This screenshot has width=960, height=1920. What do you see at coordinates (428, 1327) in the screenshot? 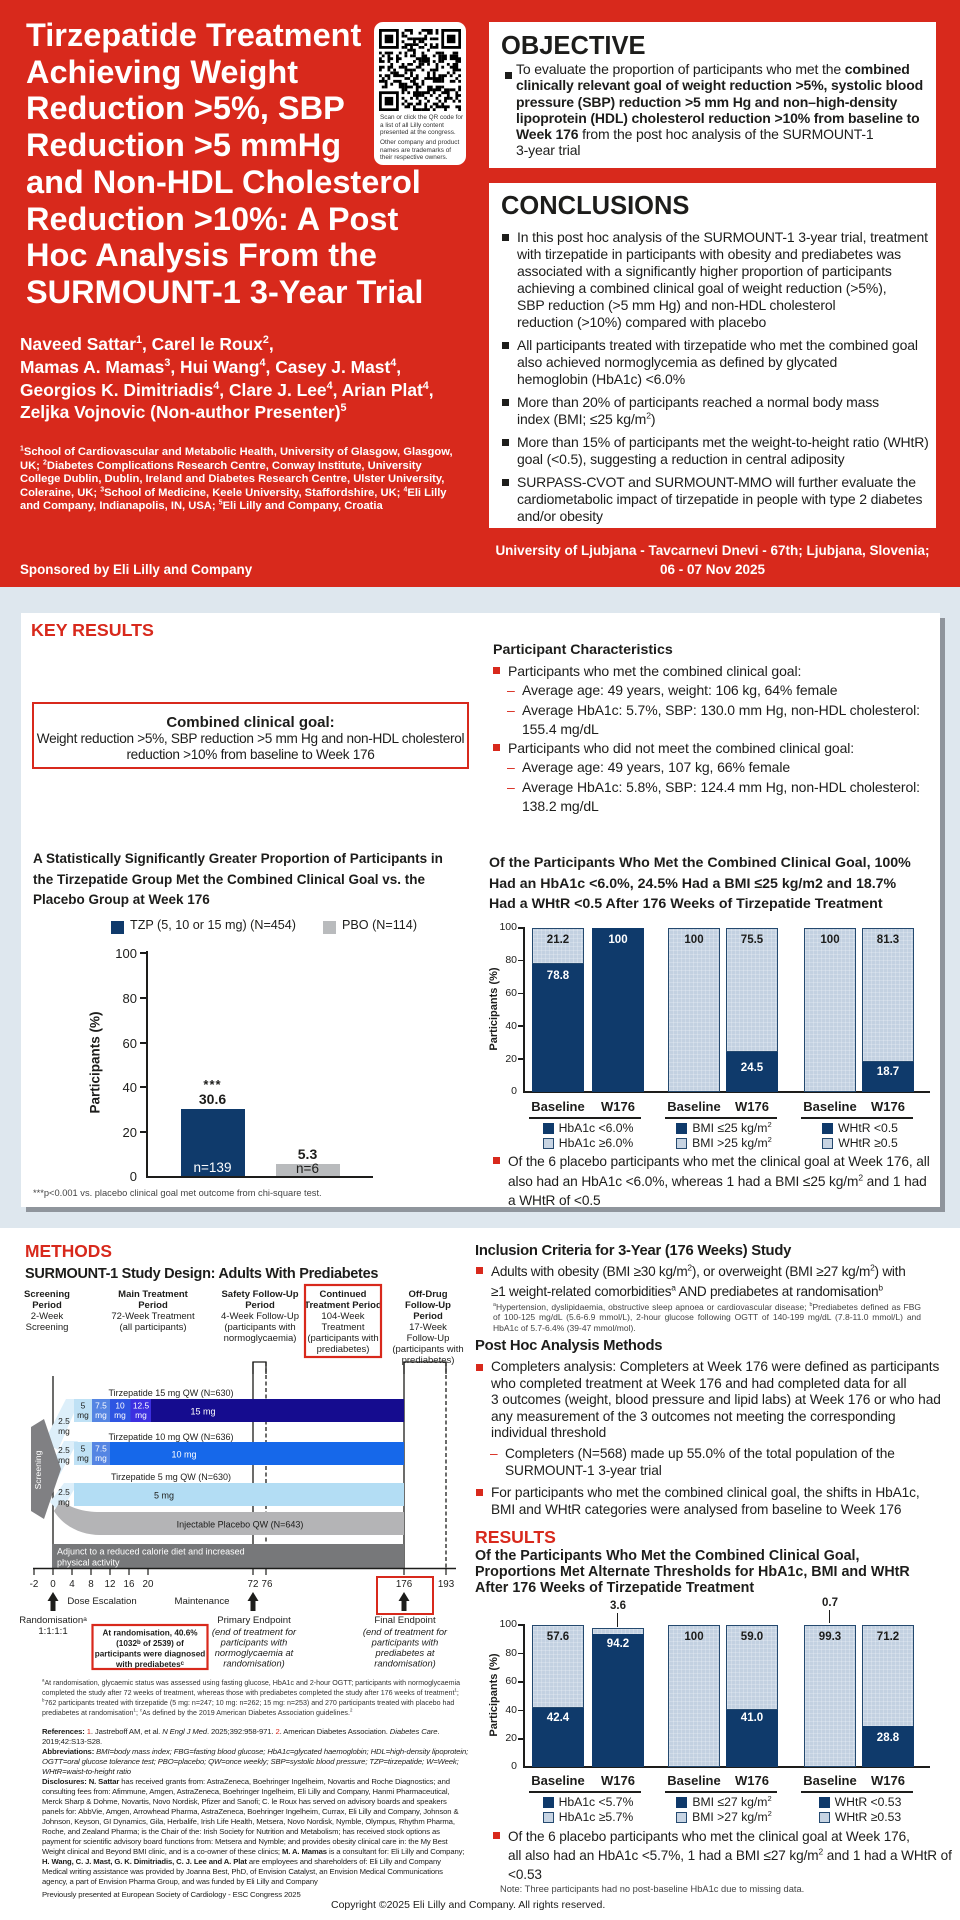
I see `svg-text: 17-Week` at bounding box center [428, 1327].